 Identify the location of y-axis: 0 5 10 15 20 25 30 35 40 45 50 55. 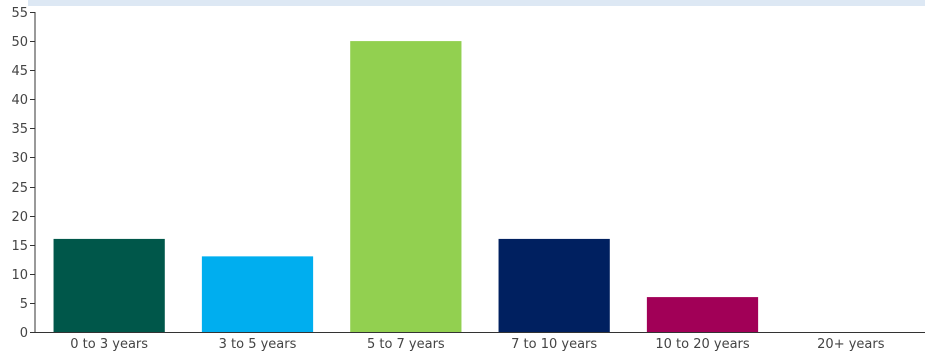
(23, 173).